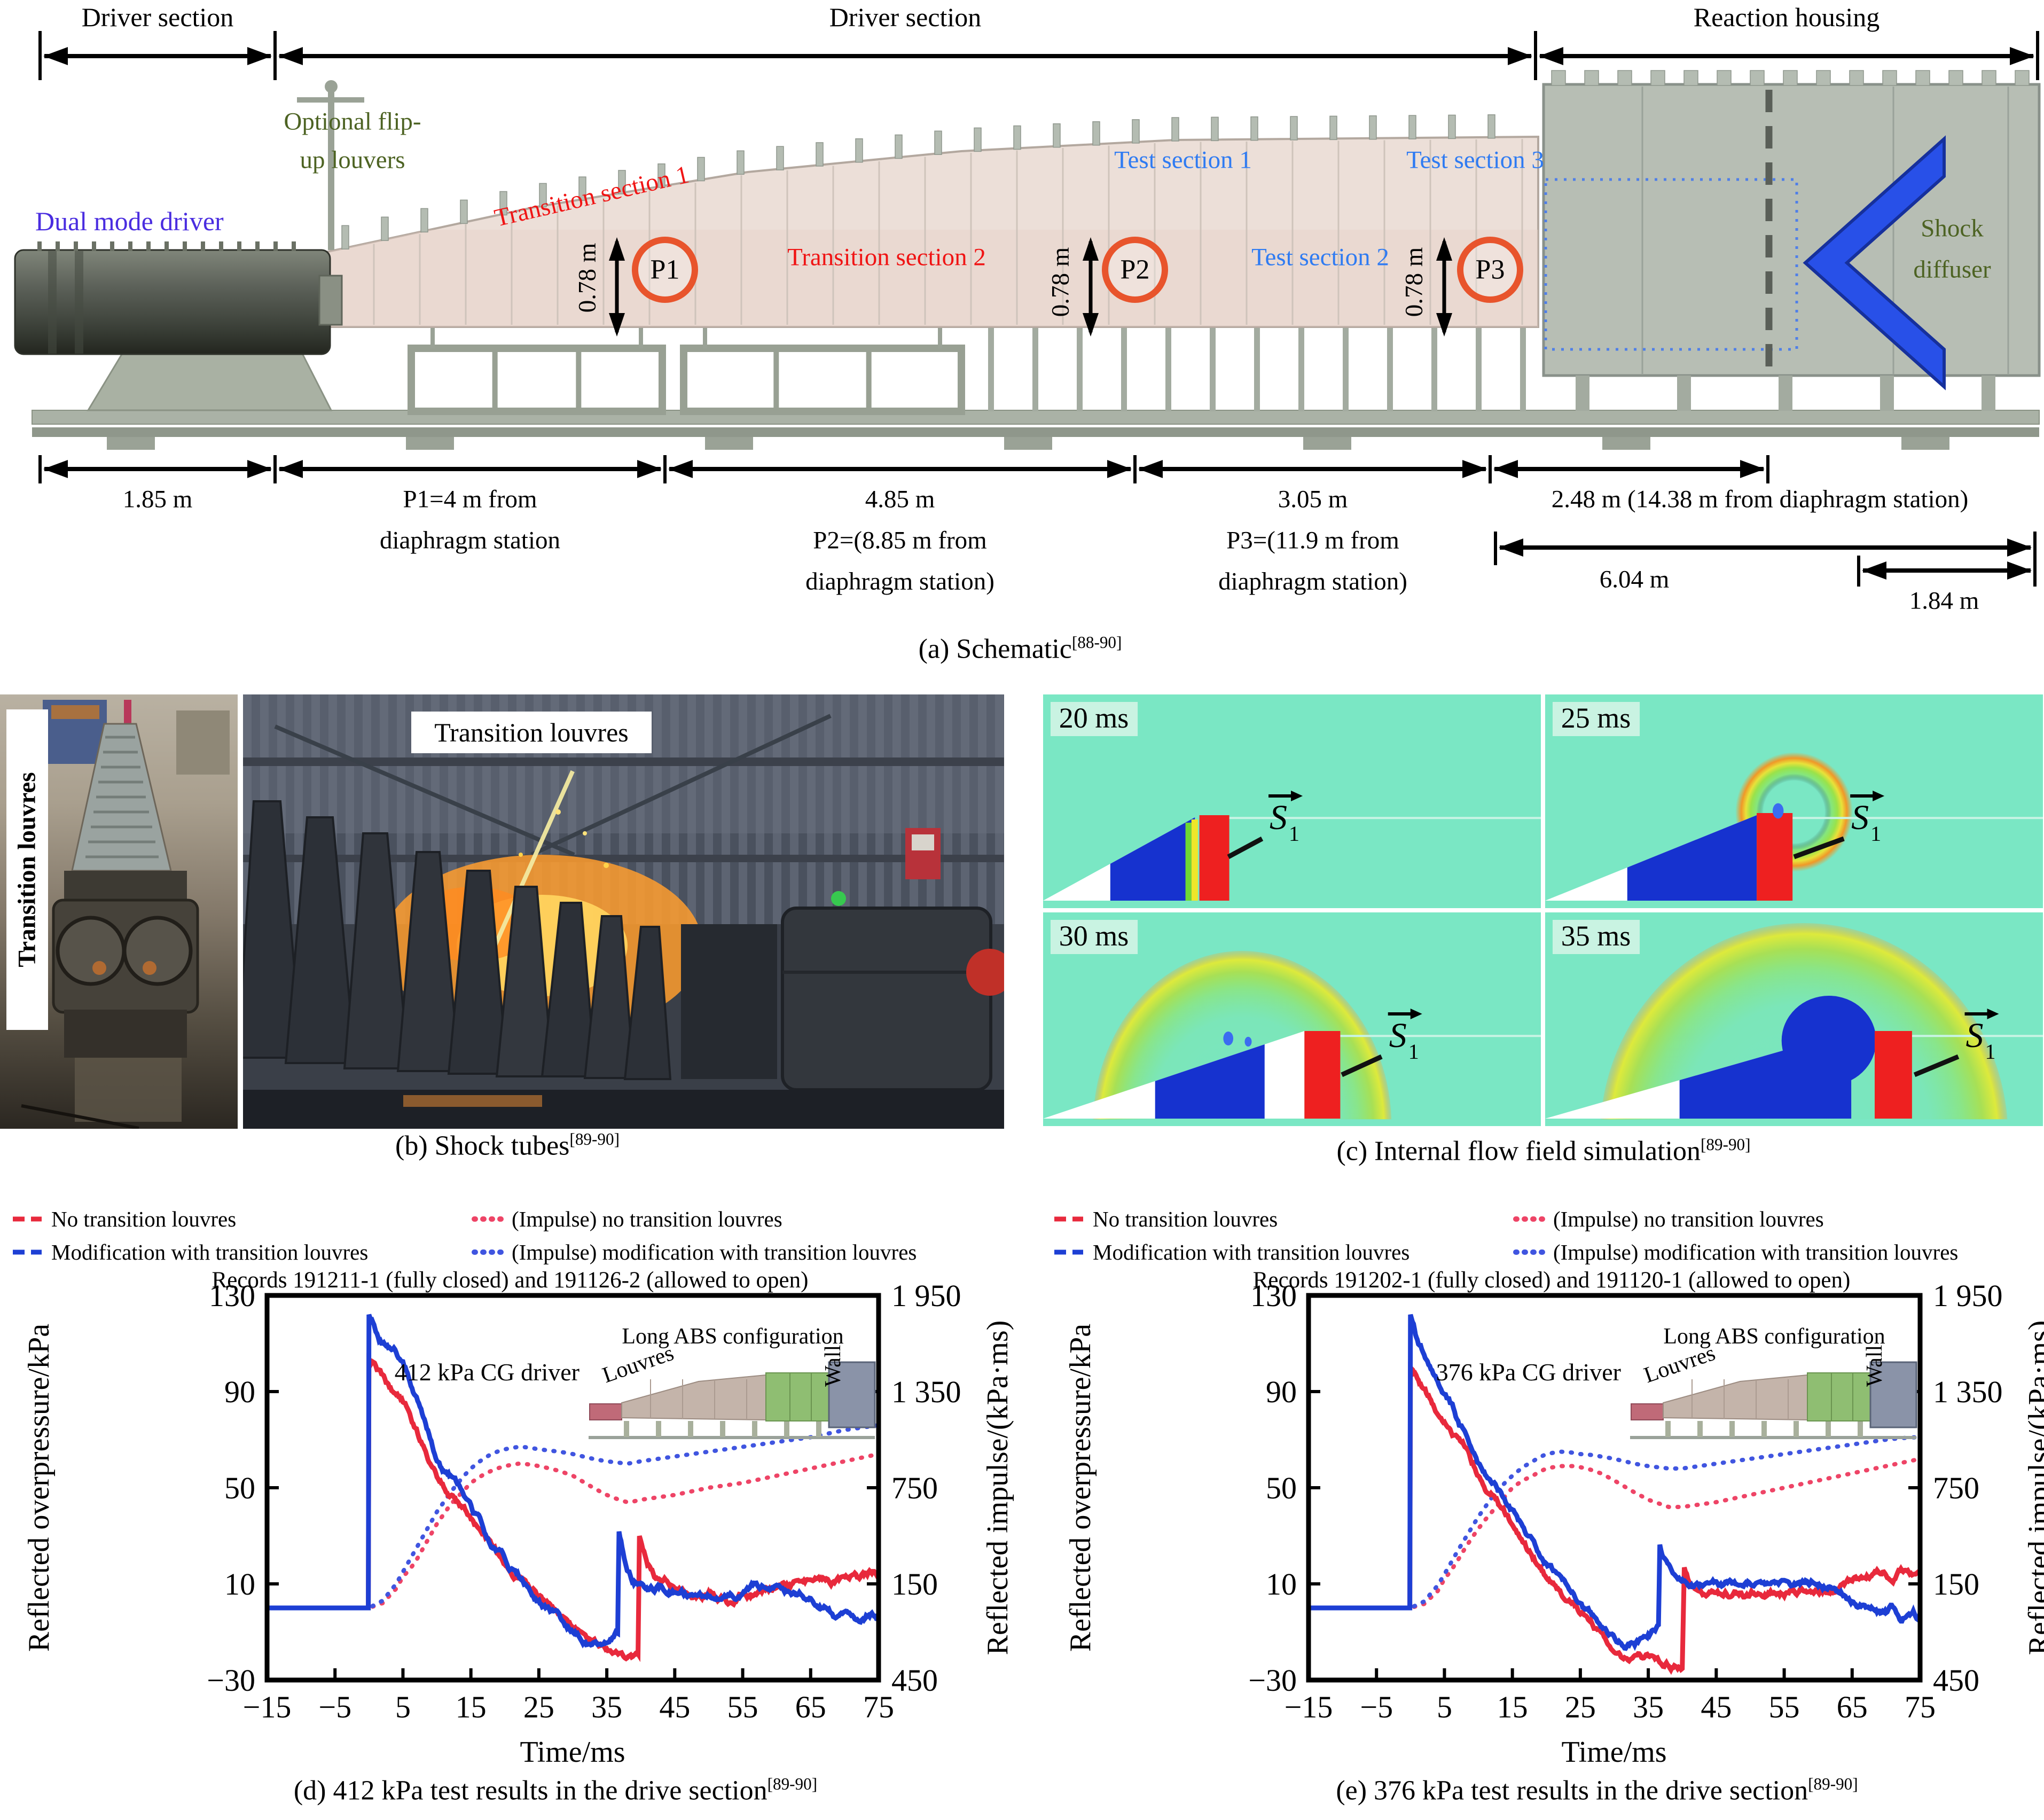 Image resolution: width=2044 pixels, height=1820 pixels. What do you see at coordinates (1968, 1391) in the screenshot?
I see `y-tick-right-label: 1 350` at bounding box center [1968, 1391].